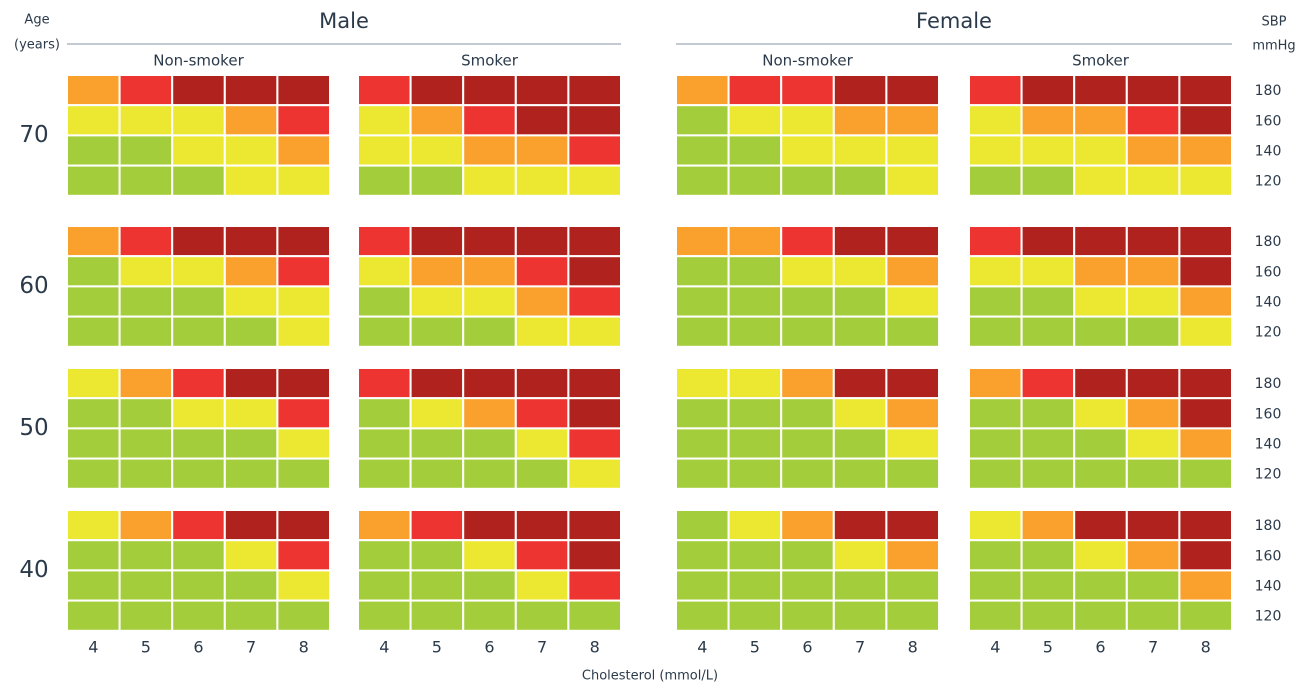  Describe the element at coordinates (1268, 303) in the screenshot. I see `sbp-label: 140` at that location.